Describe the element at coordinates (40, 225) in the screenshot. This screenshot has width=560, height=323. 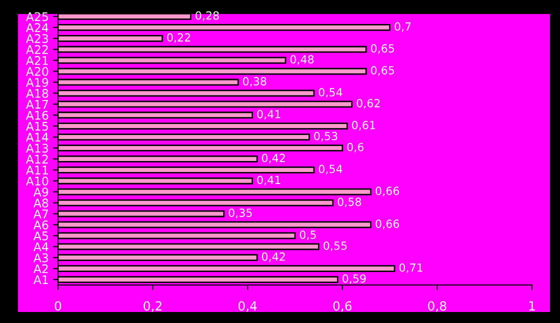
I see `y-tick-label: A6` at that location.